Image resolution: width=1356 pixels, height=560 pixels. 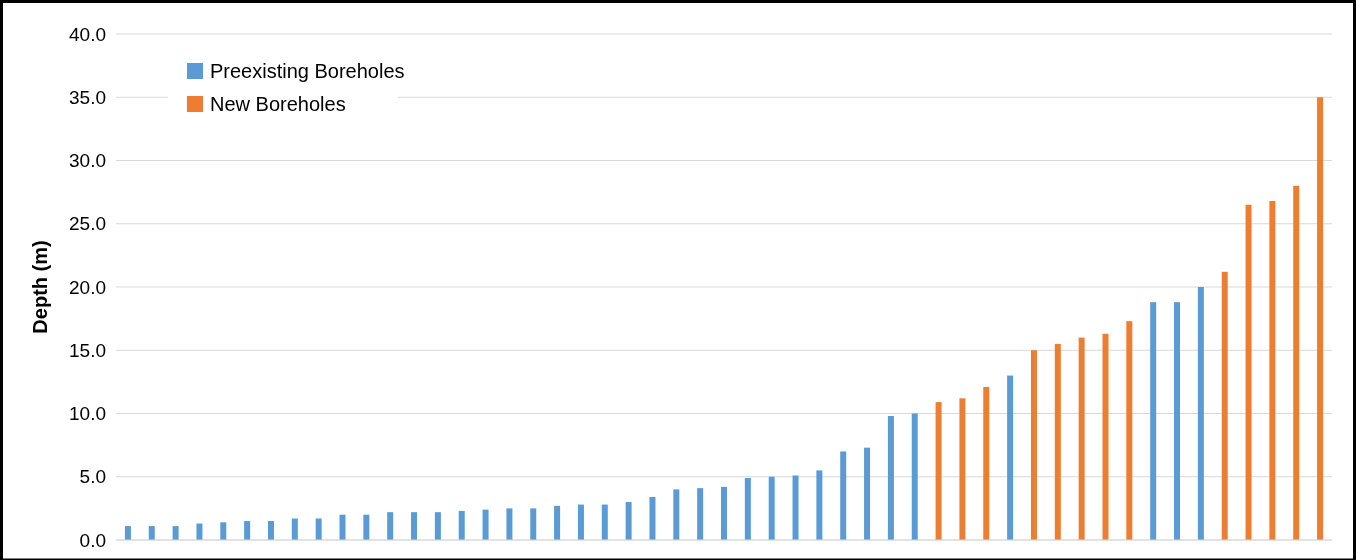 I want to click on y-tick-label: 20.0, so click(x=87, y=287).